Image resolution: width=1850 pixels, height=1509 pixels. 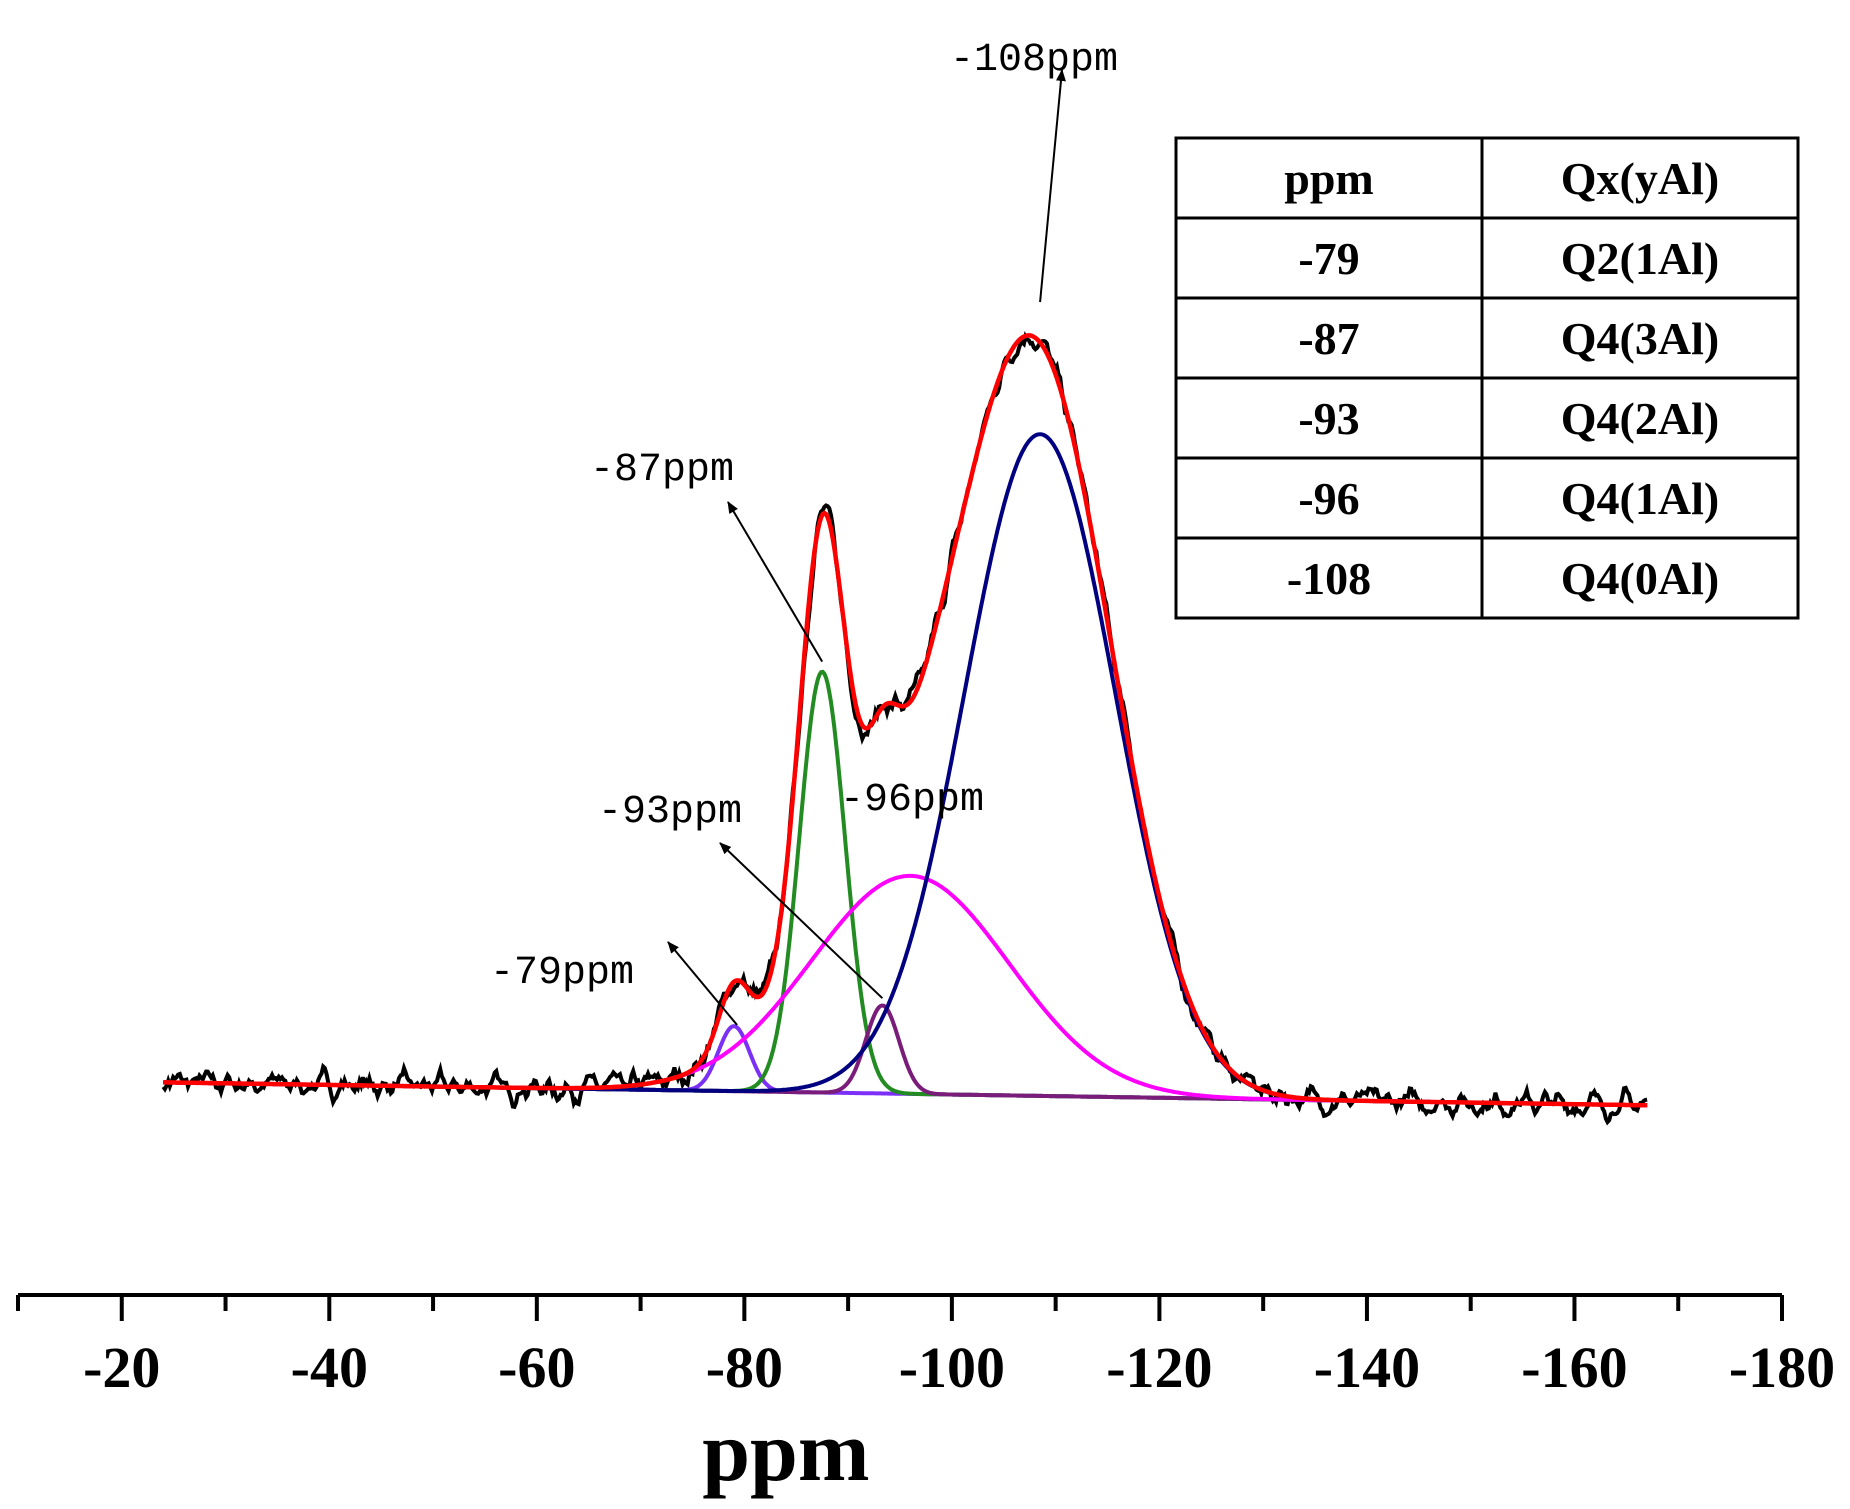 I want to click on peak-label: -93ppm, so click(x=670, y=812).